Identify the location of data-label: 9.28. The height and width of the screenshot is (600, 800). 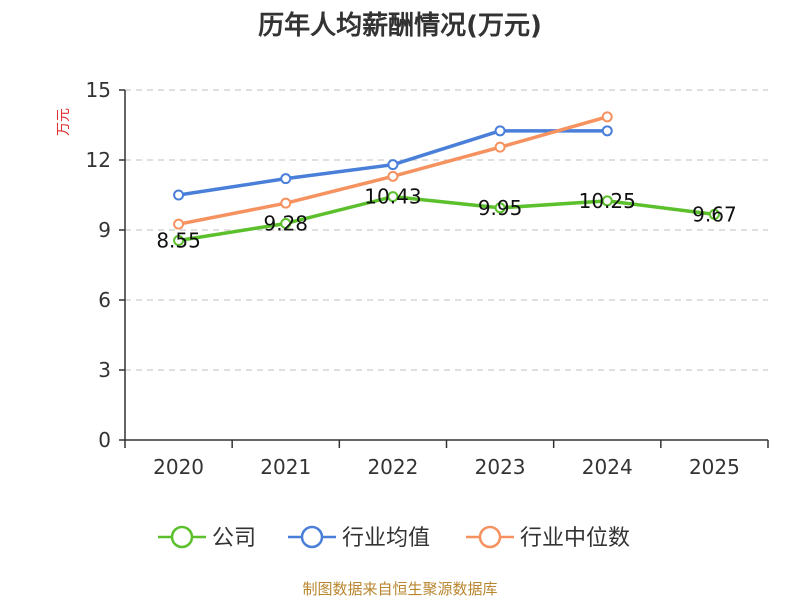
(285, 223).